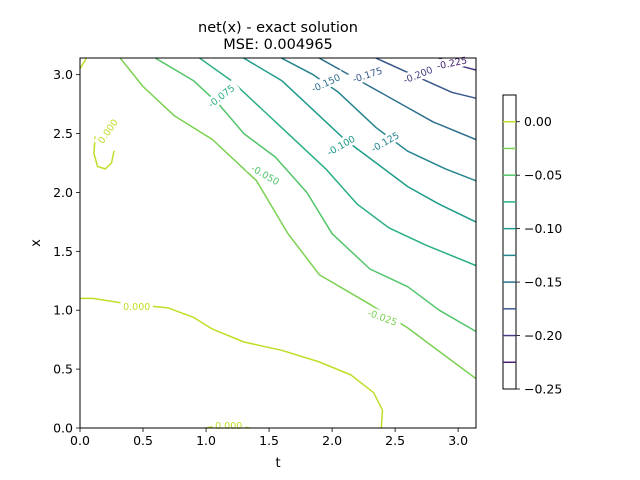  Describe the element at coordinates (63, 251) in the screenshot. I see `y-tick-label: 1.5` at that location.